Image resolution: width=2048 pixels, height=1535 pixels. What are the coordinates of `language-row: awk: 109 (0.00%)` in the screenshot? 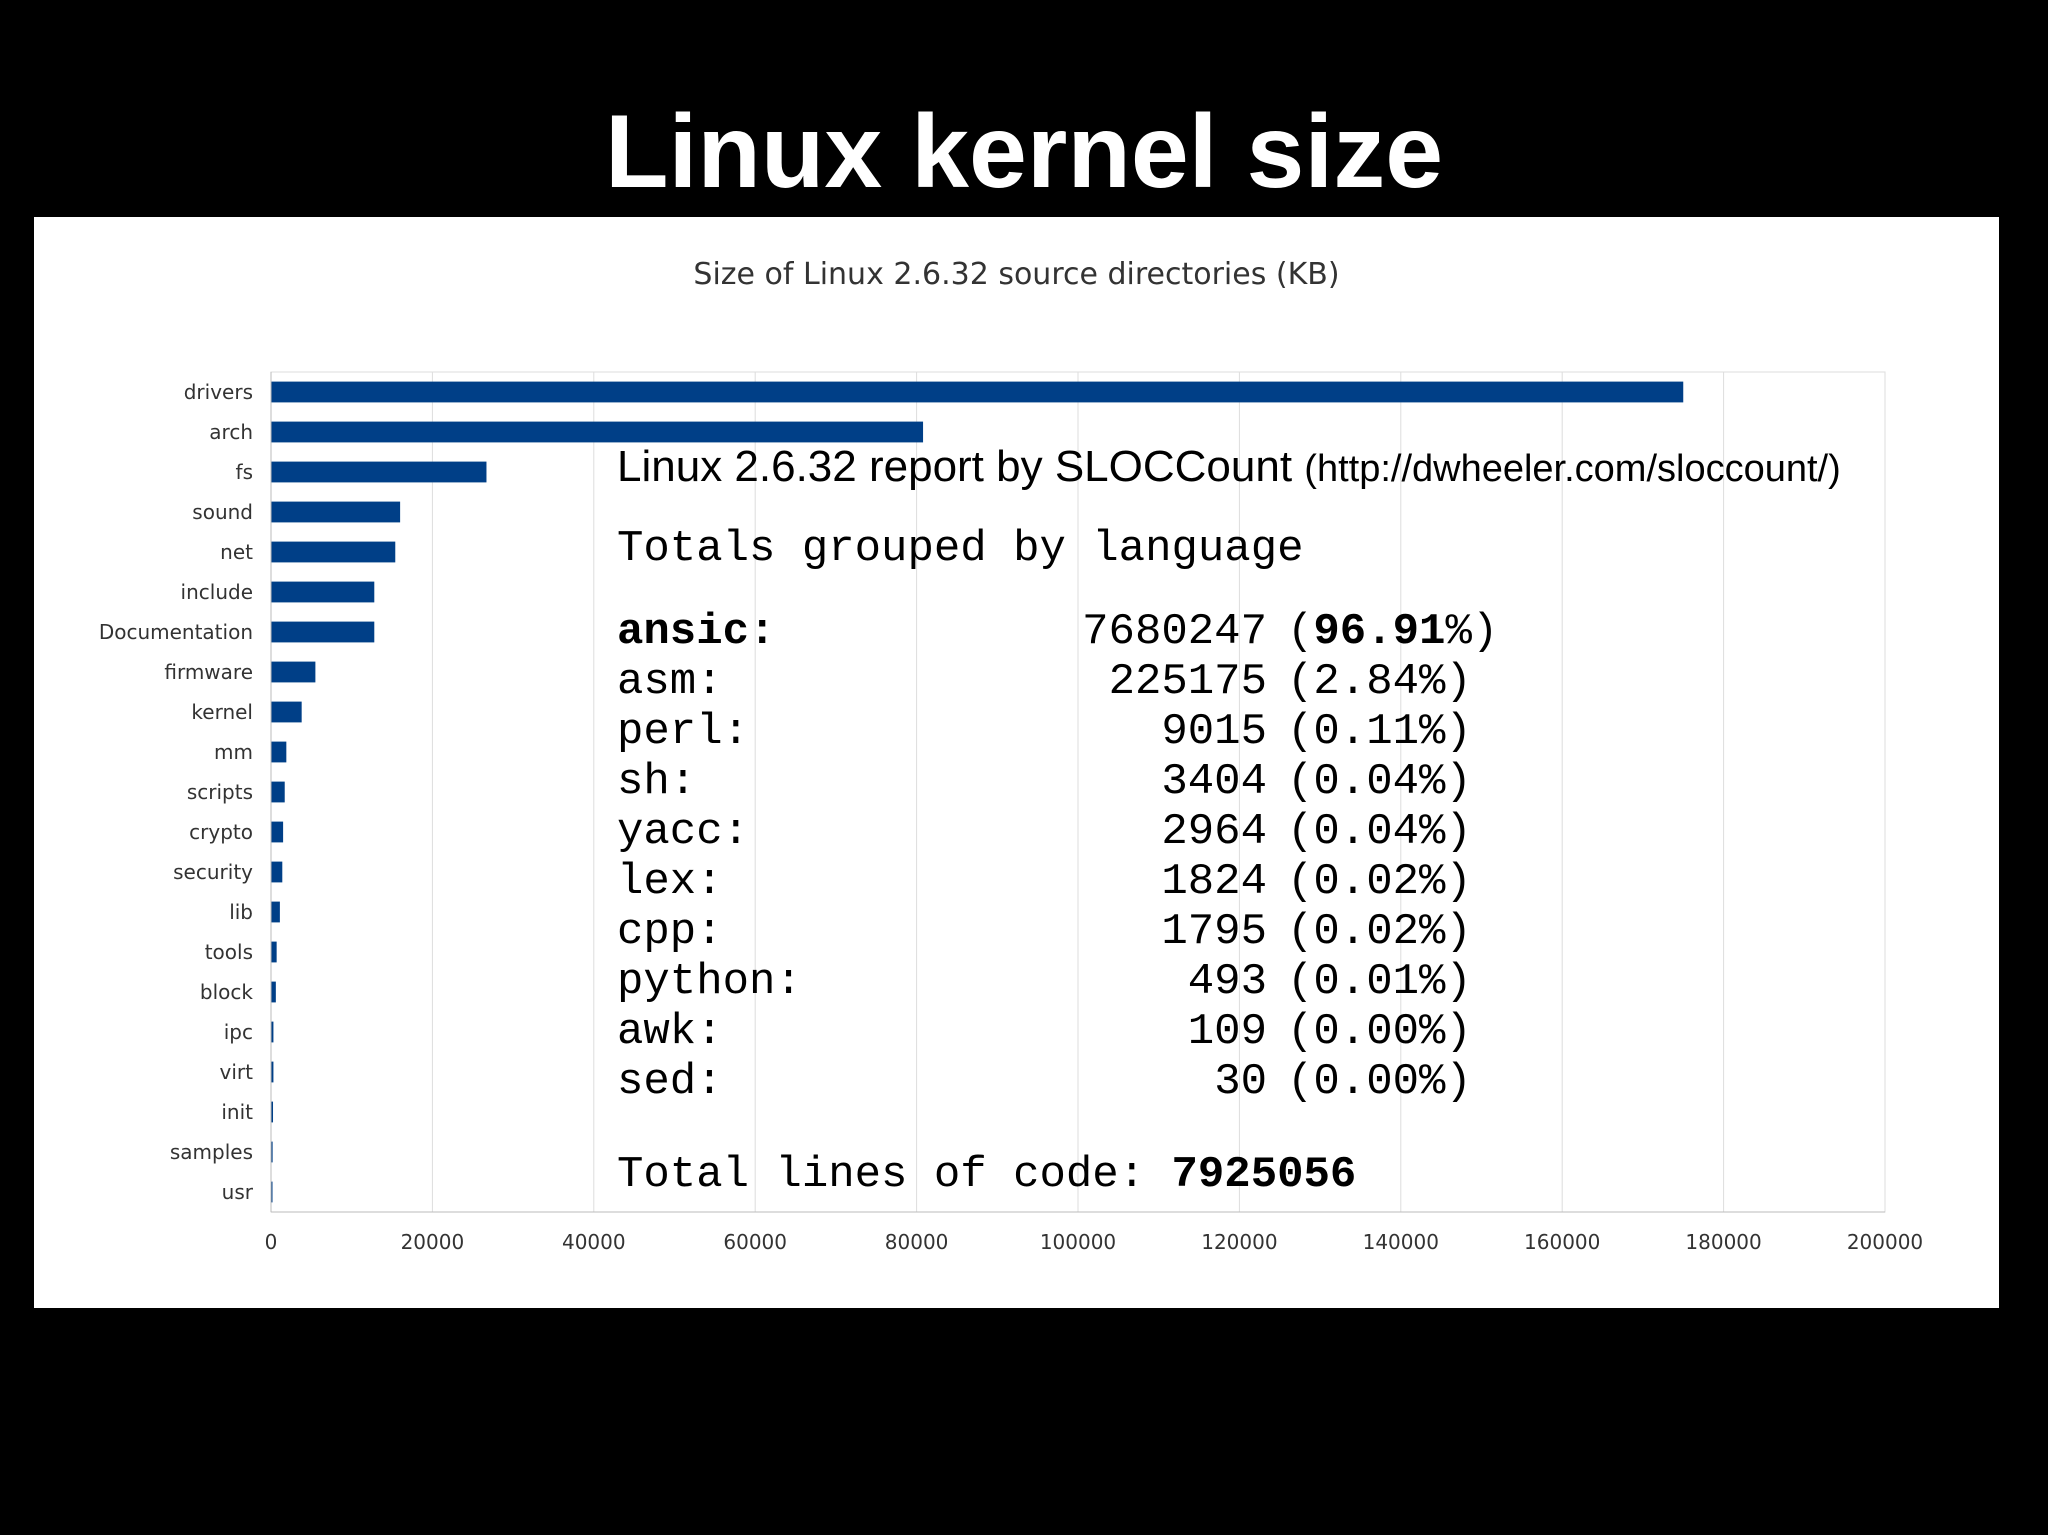 It's located at (1057, 1032).